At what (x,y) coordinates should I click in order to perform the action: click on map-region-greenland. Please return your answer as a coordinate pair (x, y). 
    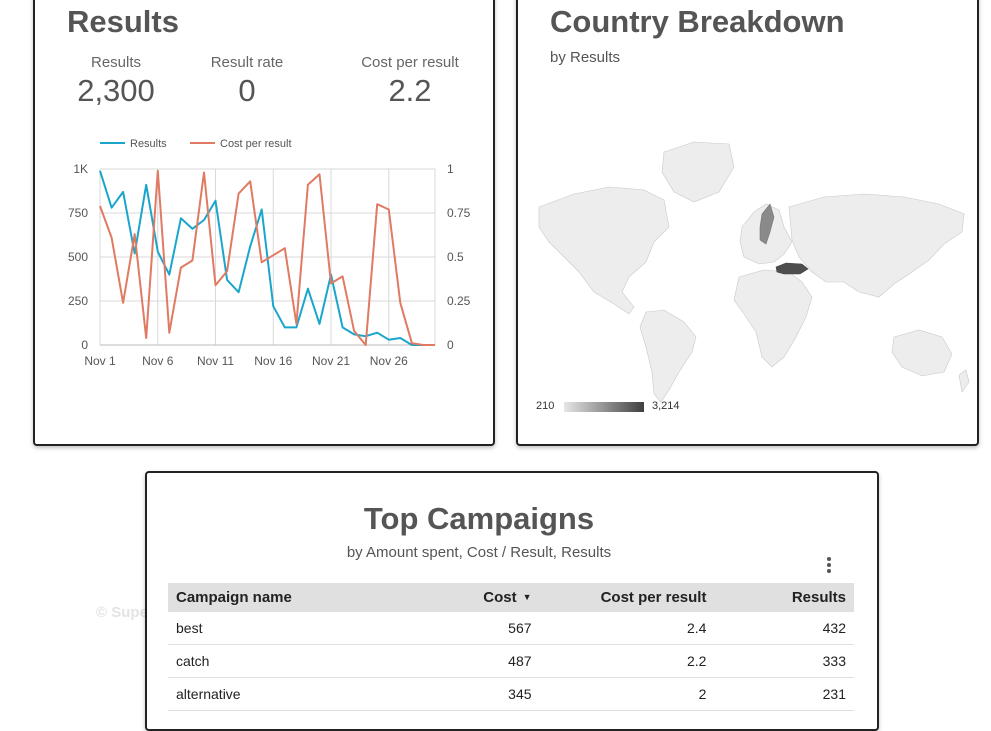
    Looking at the image, I should click on (698, 172).